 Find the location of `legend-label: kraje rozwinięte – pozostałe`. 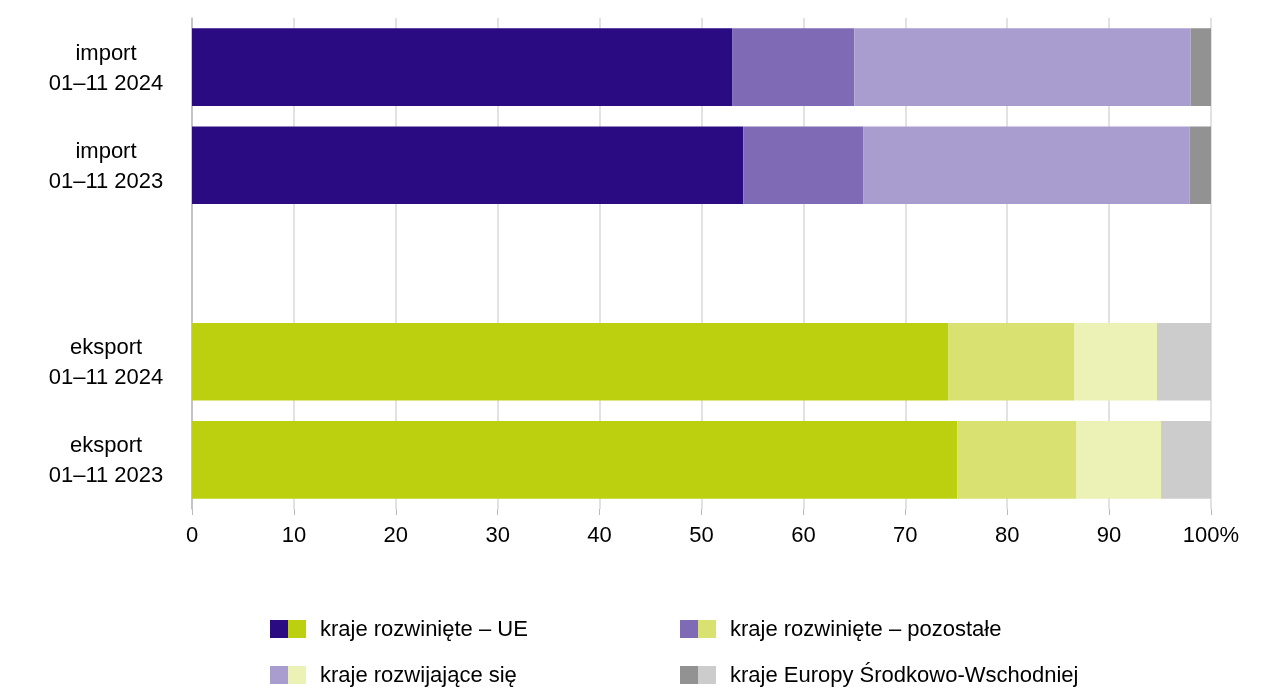

legend-label: kraje rozwinięte – pozostałe is located at coordinates (866, 629).